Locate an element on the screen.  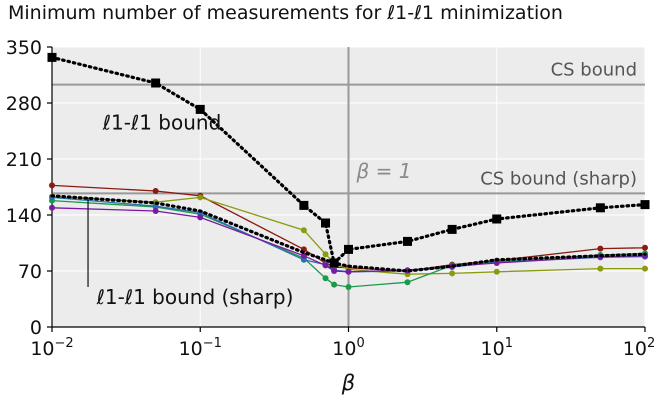
reference-line-label: CS bound is located at coordinates (594, 70).